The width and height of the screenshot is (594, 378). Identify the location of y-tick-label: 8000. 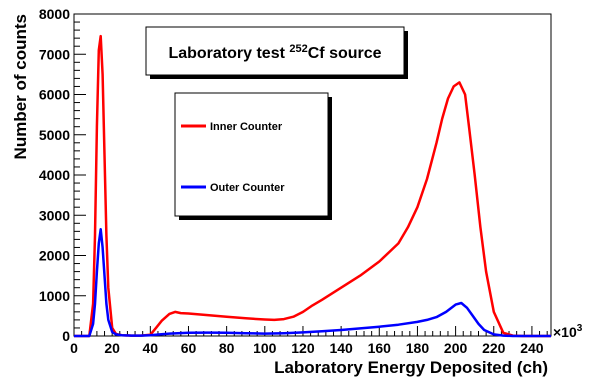
(54, 14).